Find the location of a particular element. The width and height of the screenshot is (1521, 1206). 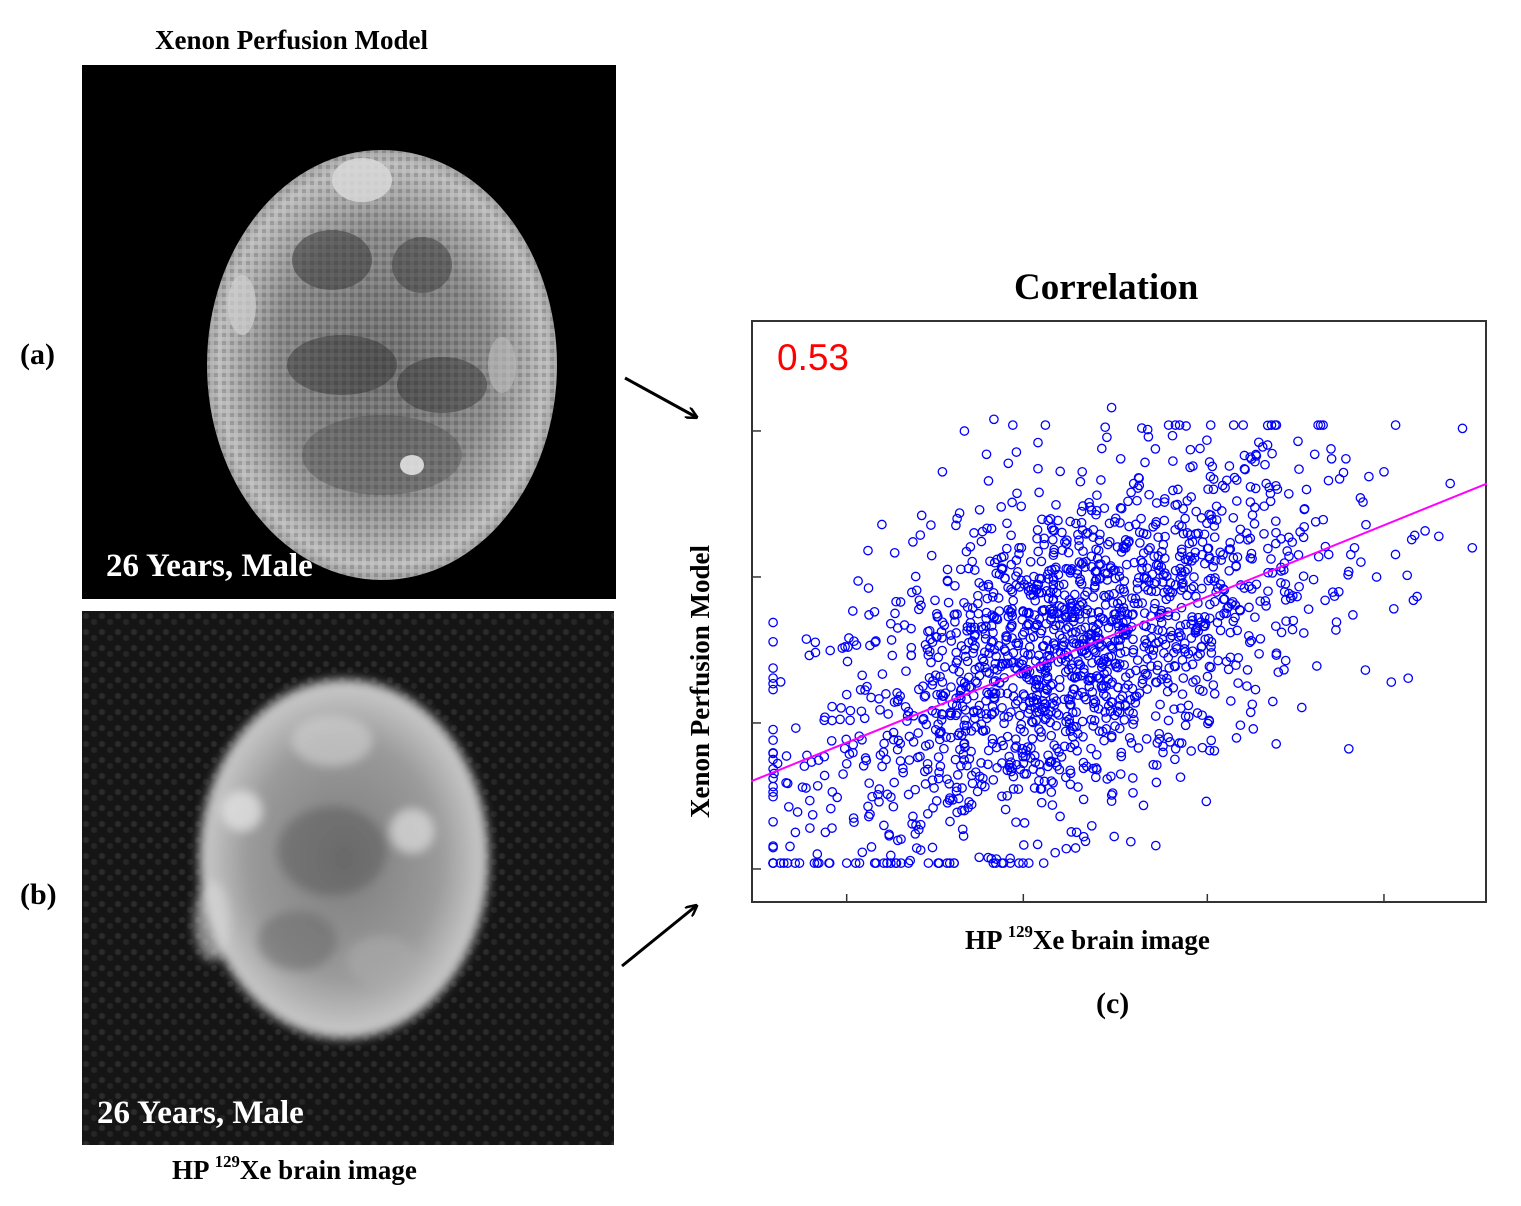

y-axis-label: Xenon Perfusion Model is located at coordinates (700, 681).